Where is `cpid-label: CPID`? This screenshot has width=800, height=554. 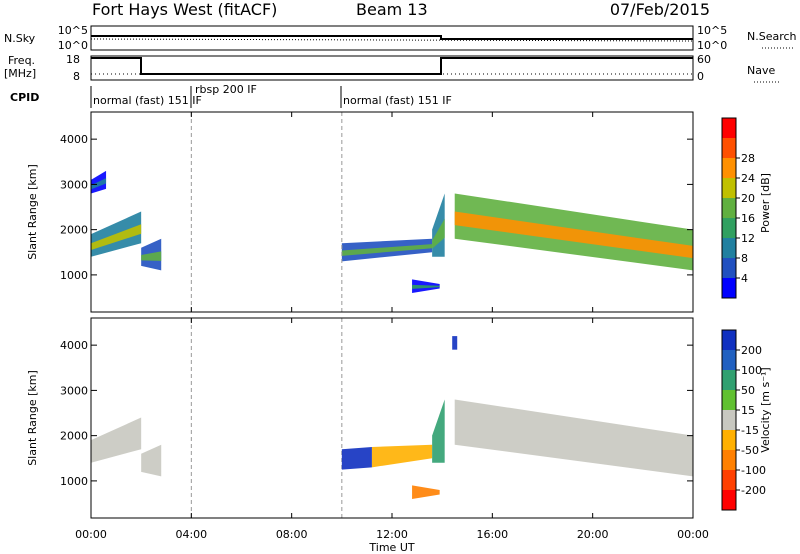
cpid-label: CPID is located at coordinates (24, 97).